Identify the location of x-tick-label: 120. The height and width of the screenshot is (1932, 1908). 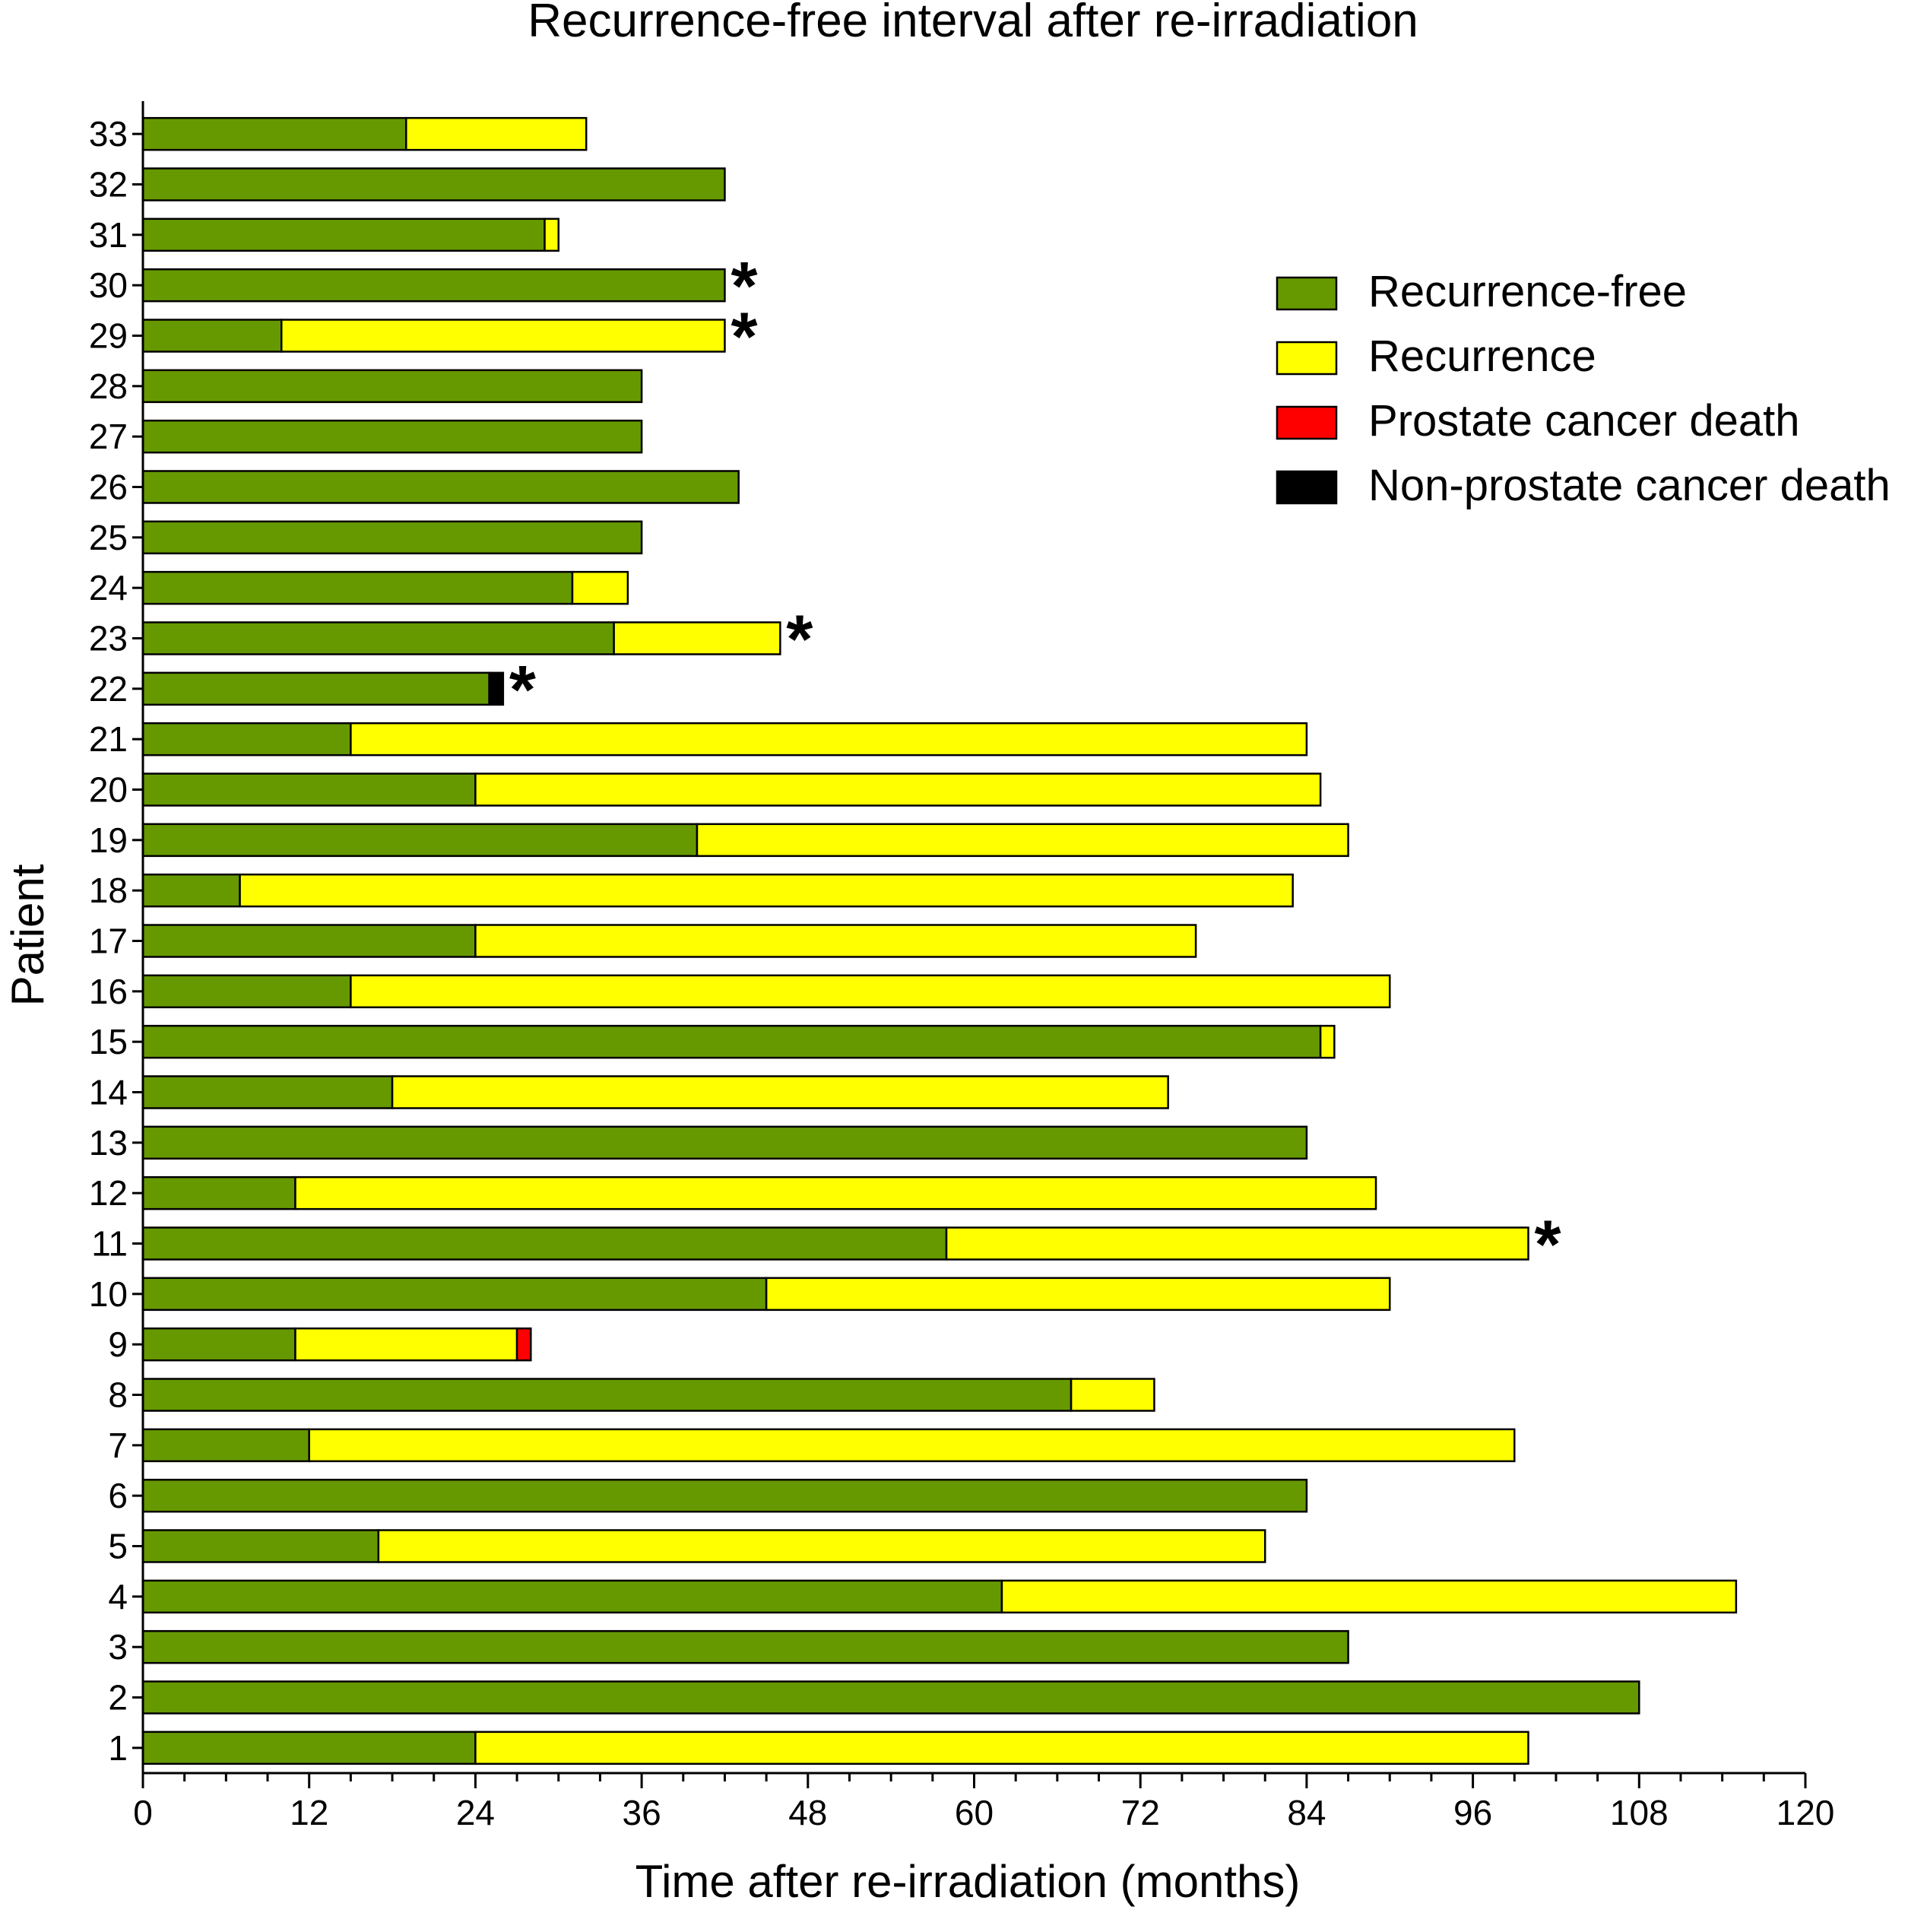
(1805, 1812).